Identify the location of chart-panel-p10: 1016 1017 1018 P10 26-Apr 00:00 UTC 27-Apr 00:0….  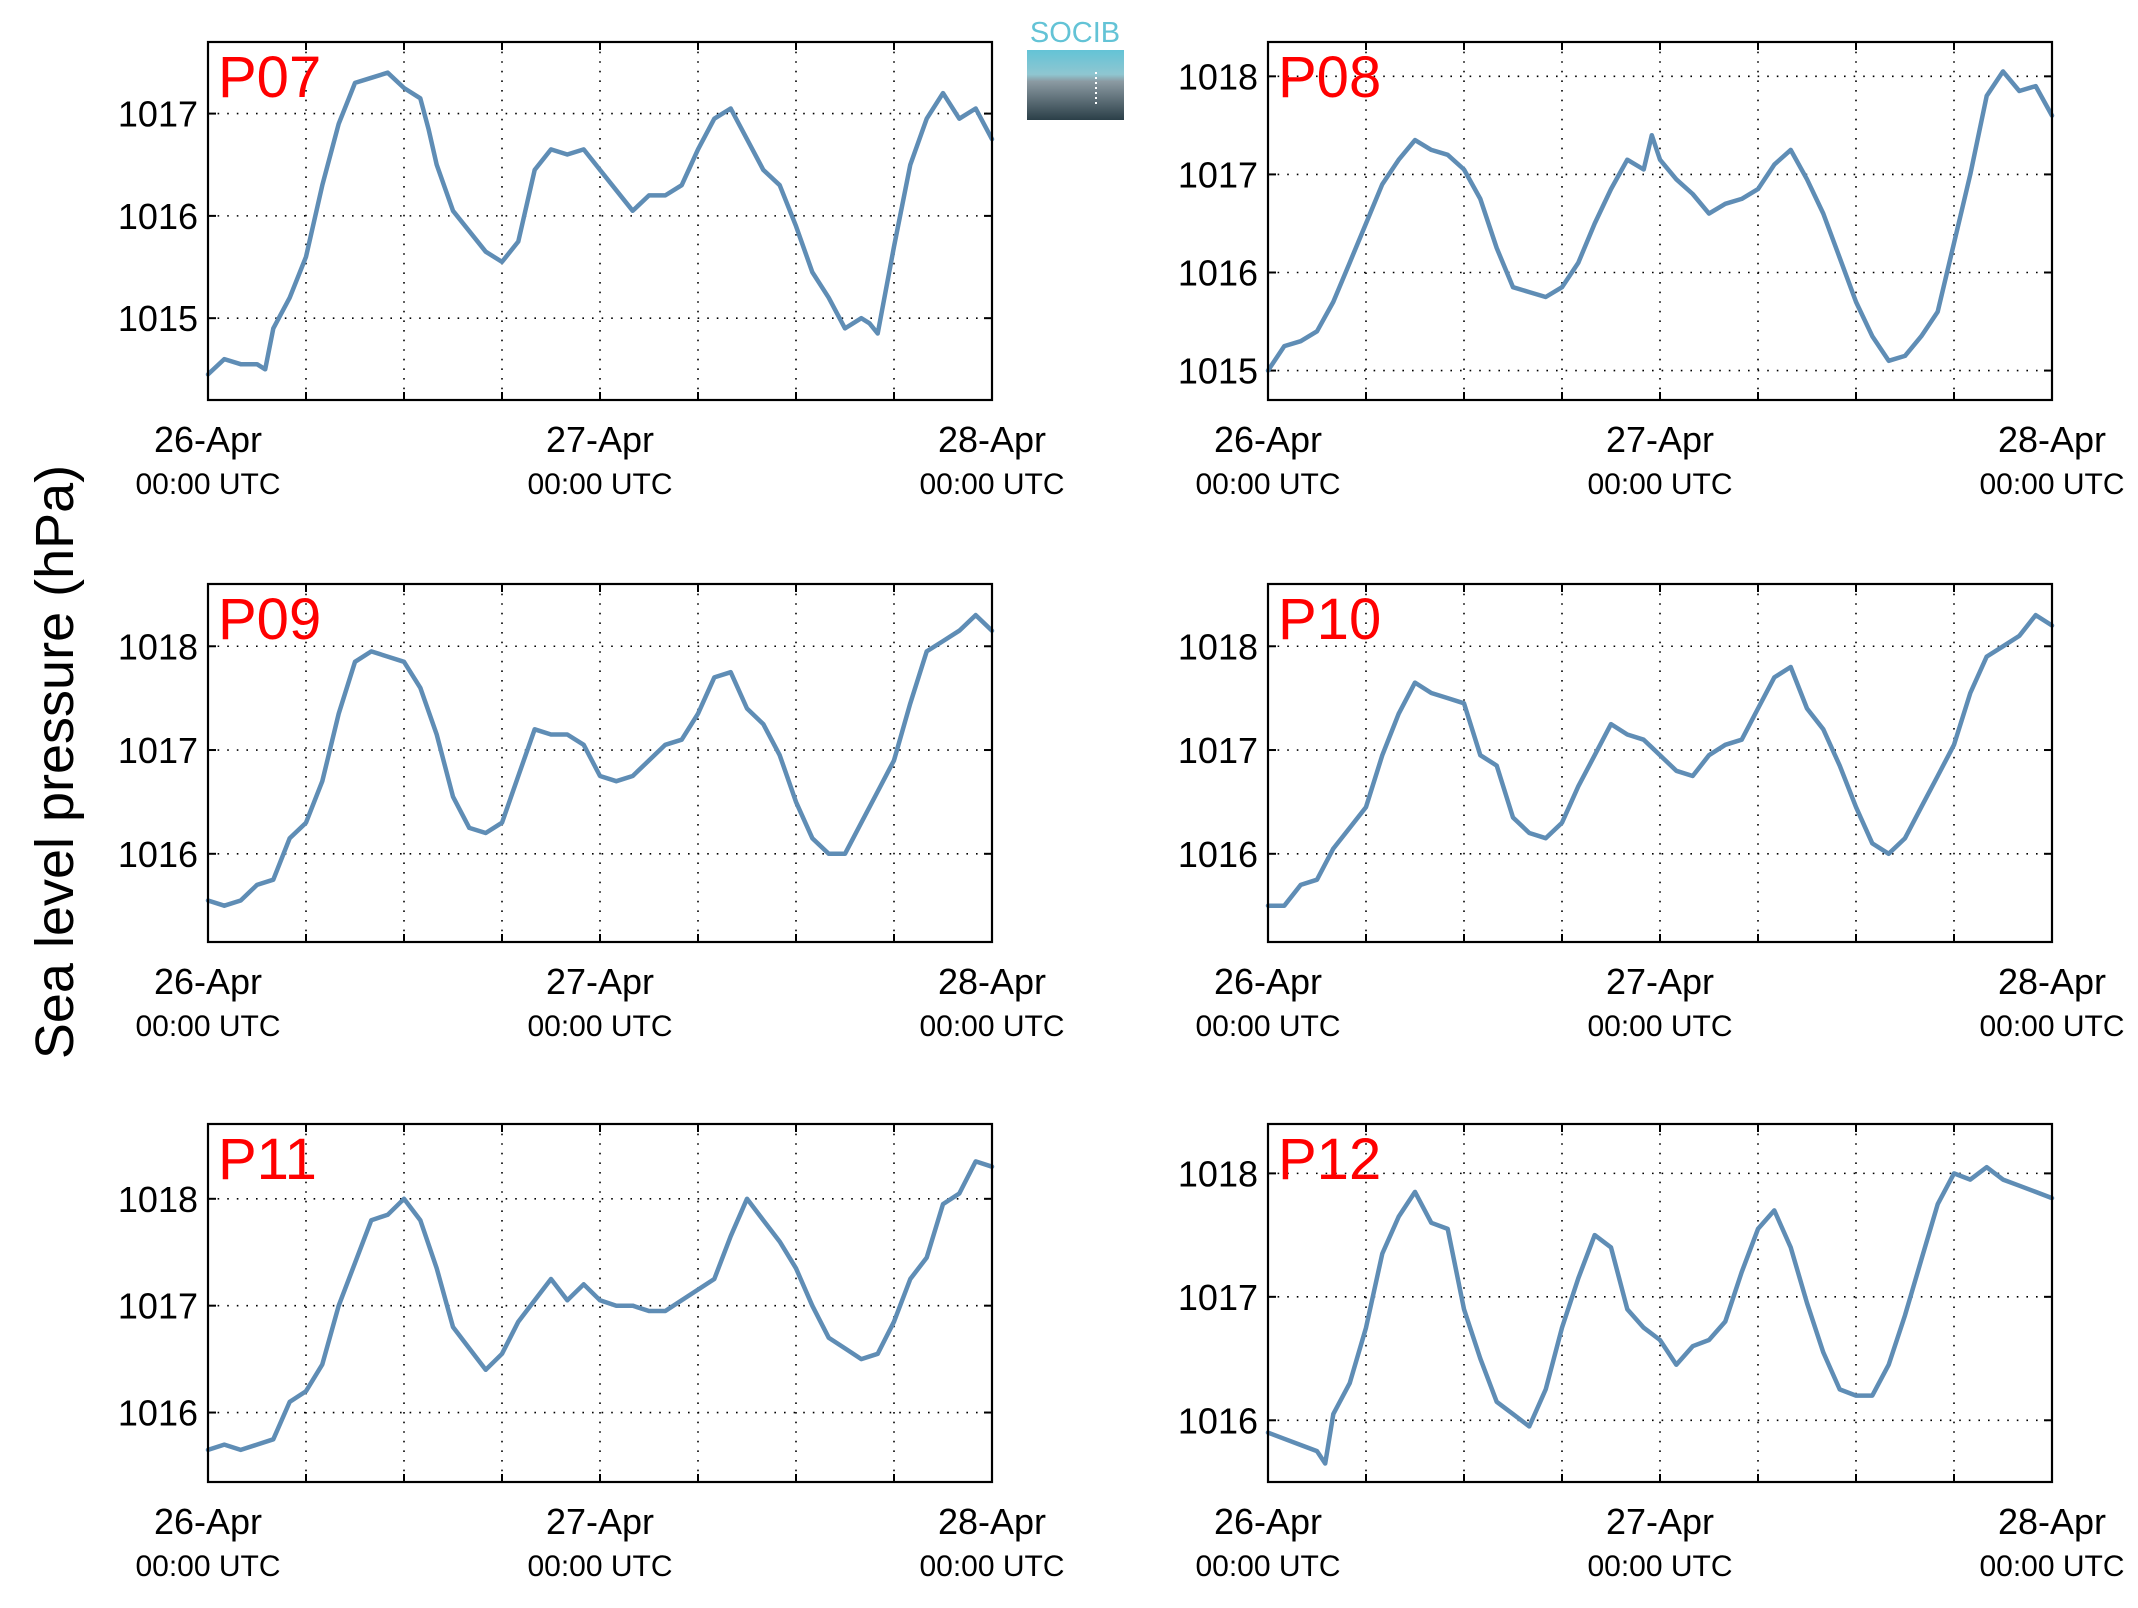
(1651, 812).